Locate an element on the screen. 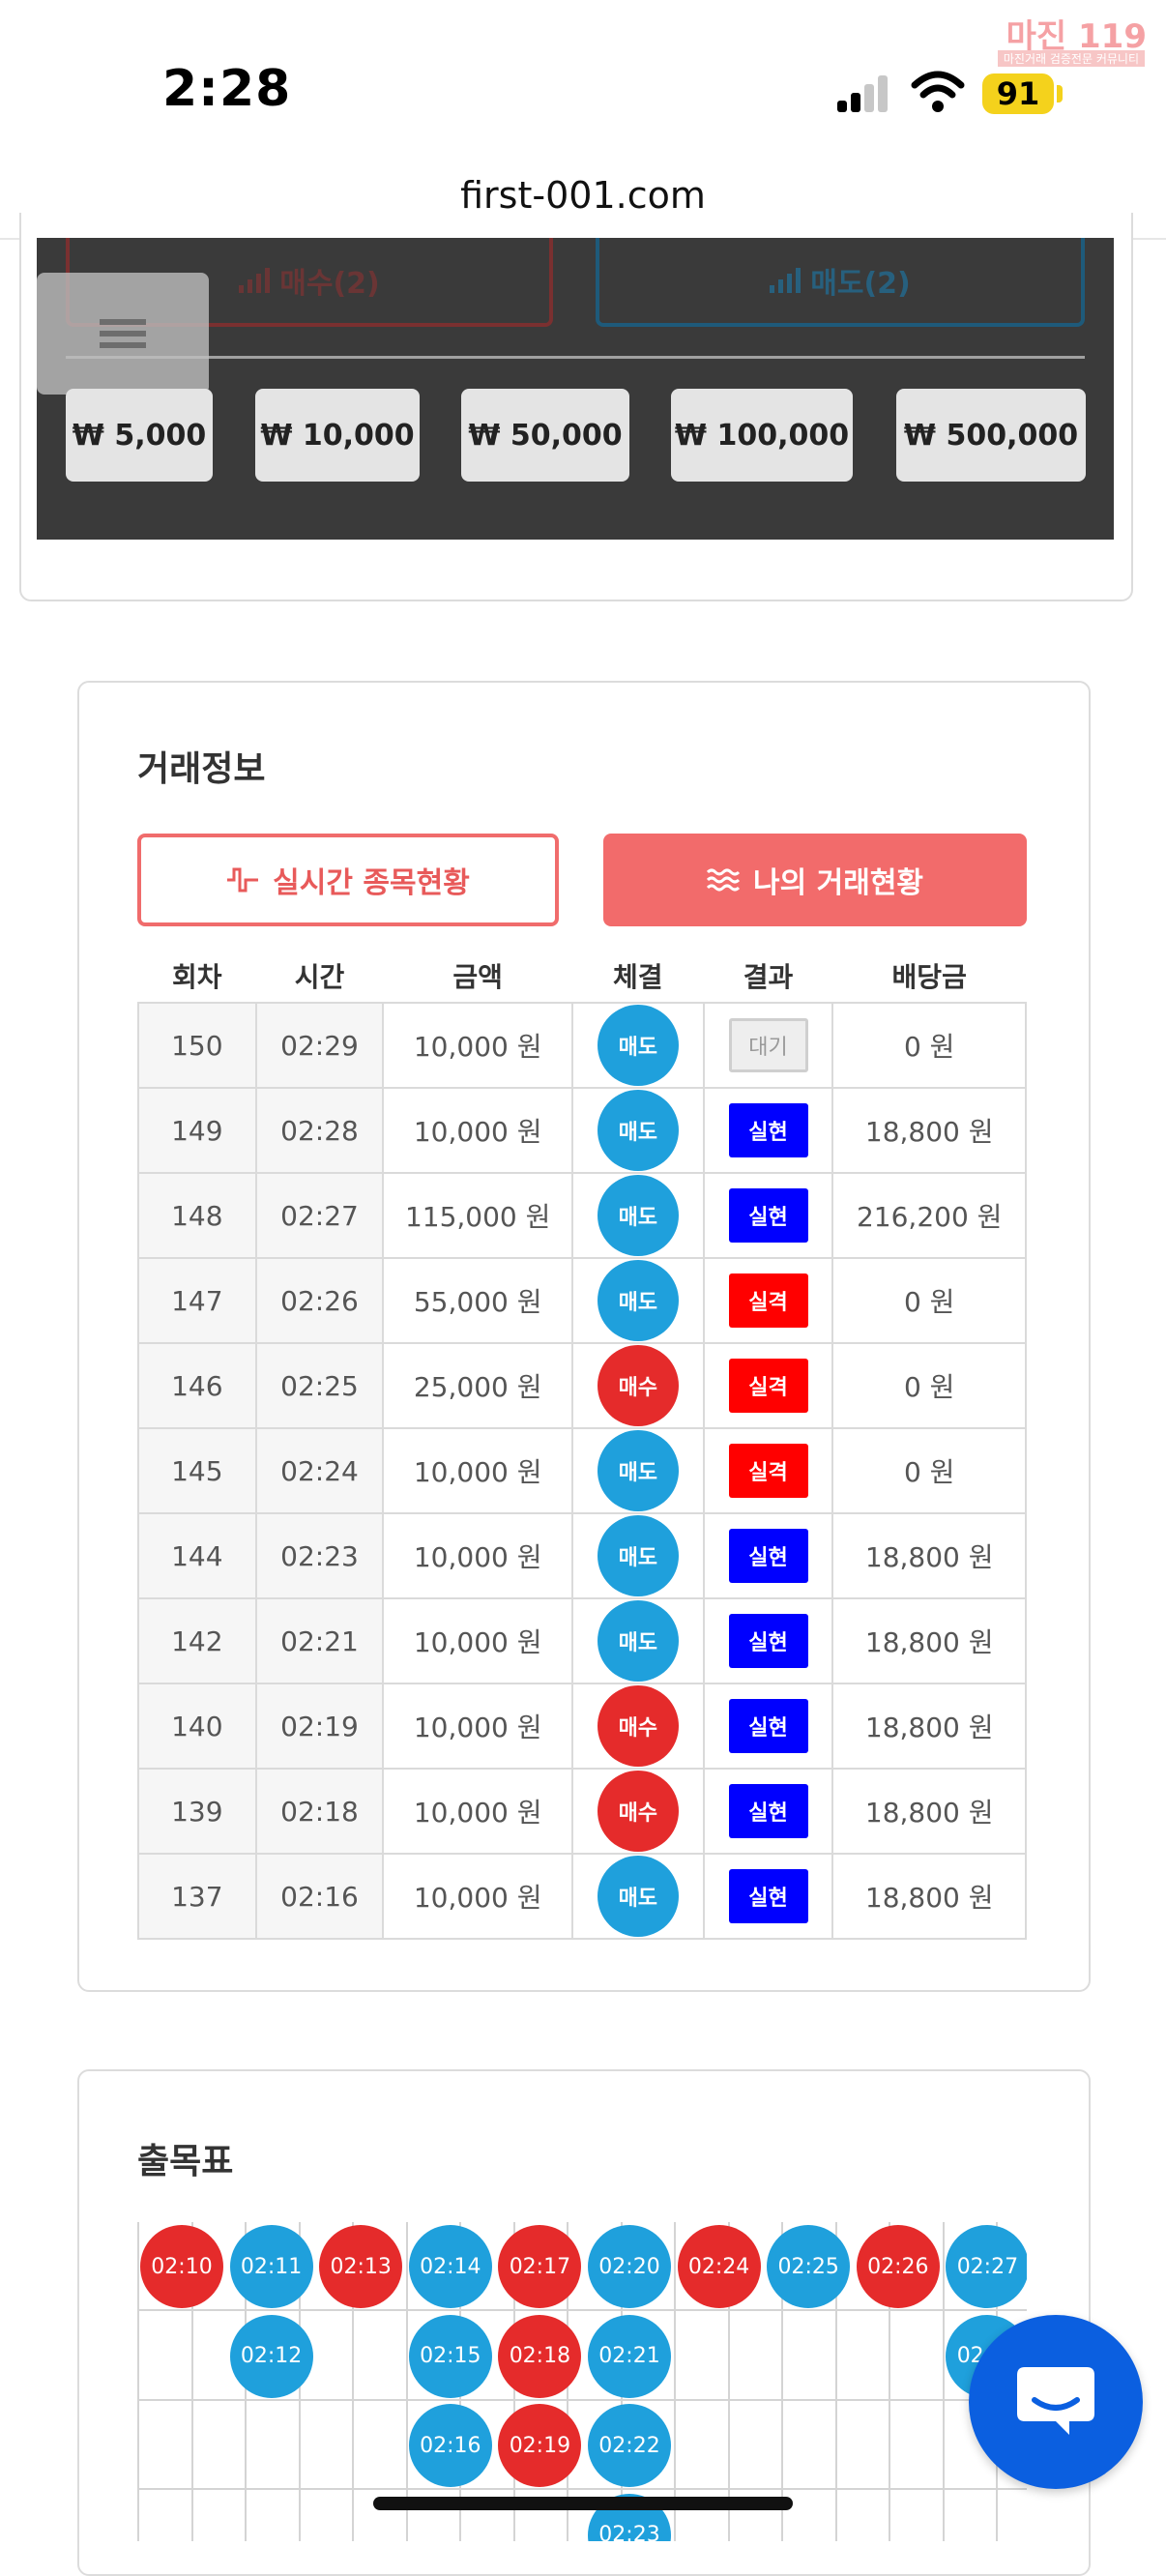  result-bead: 02:10 is located at coordinates (181, 2266).